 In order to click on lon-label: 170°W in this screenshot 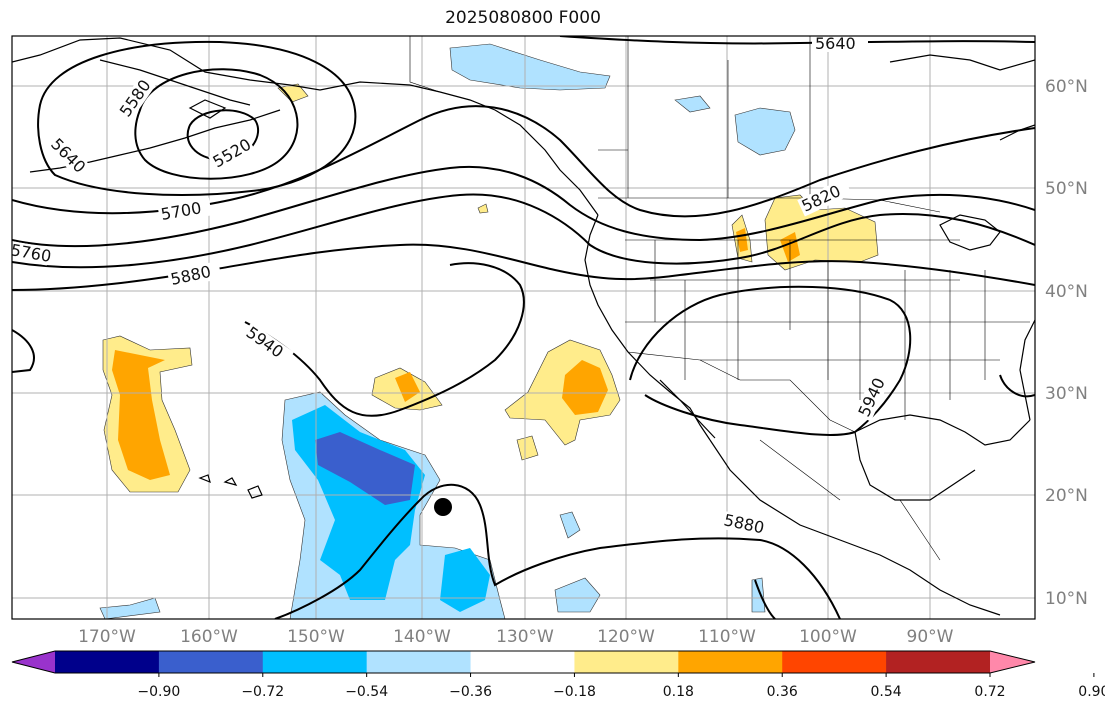, I will do `click(107, 637)`.